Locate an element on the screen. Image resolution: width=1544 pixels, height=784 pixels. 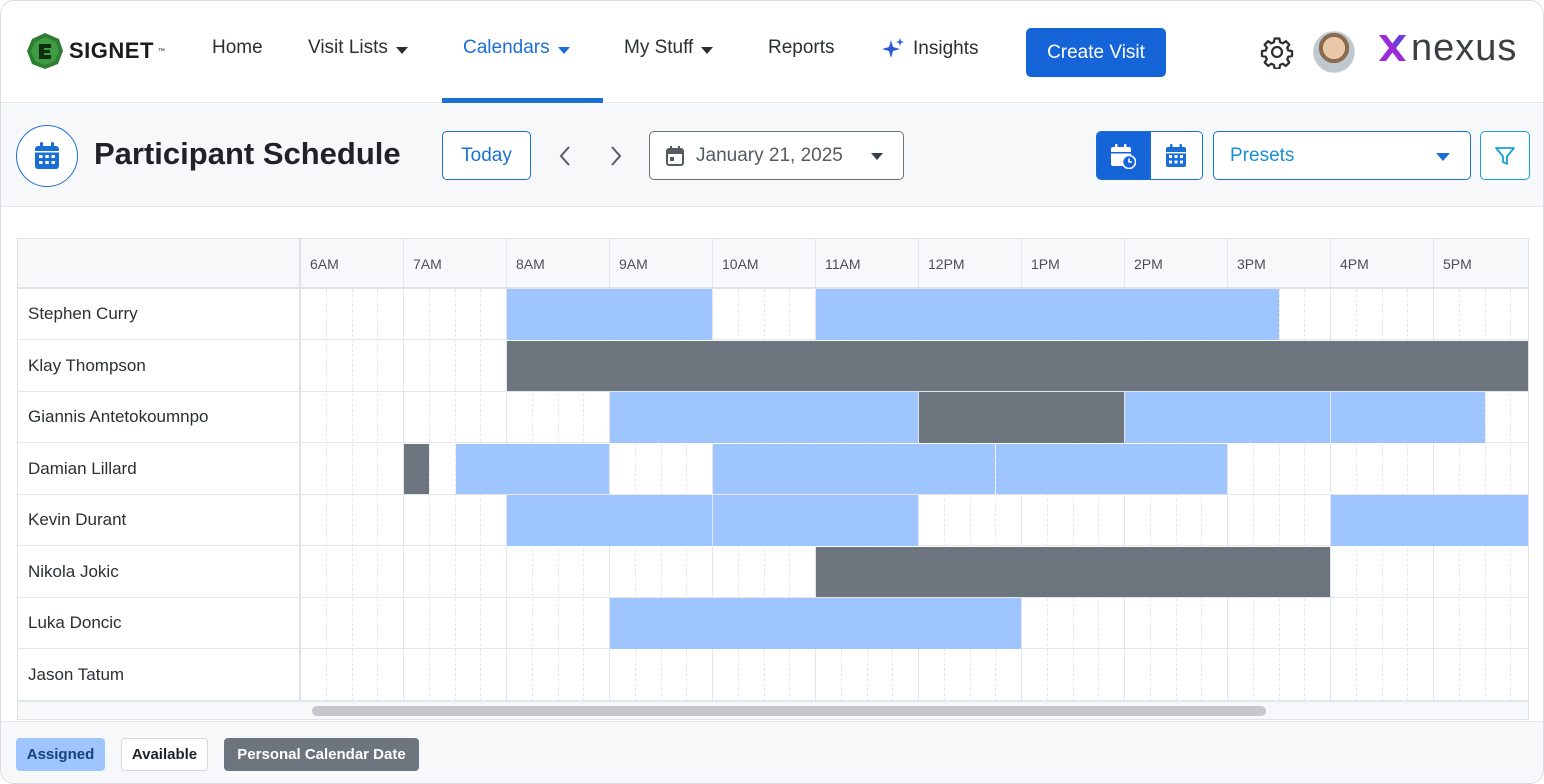
hour-label: 12PM is located at coordinates (946, 264).